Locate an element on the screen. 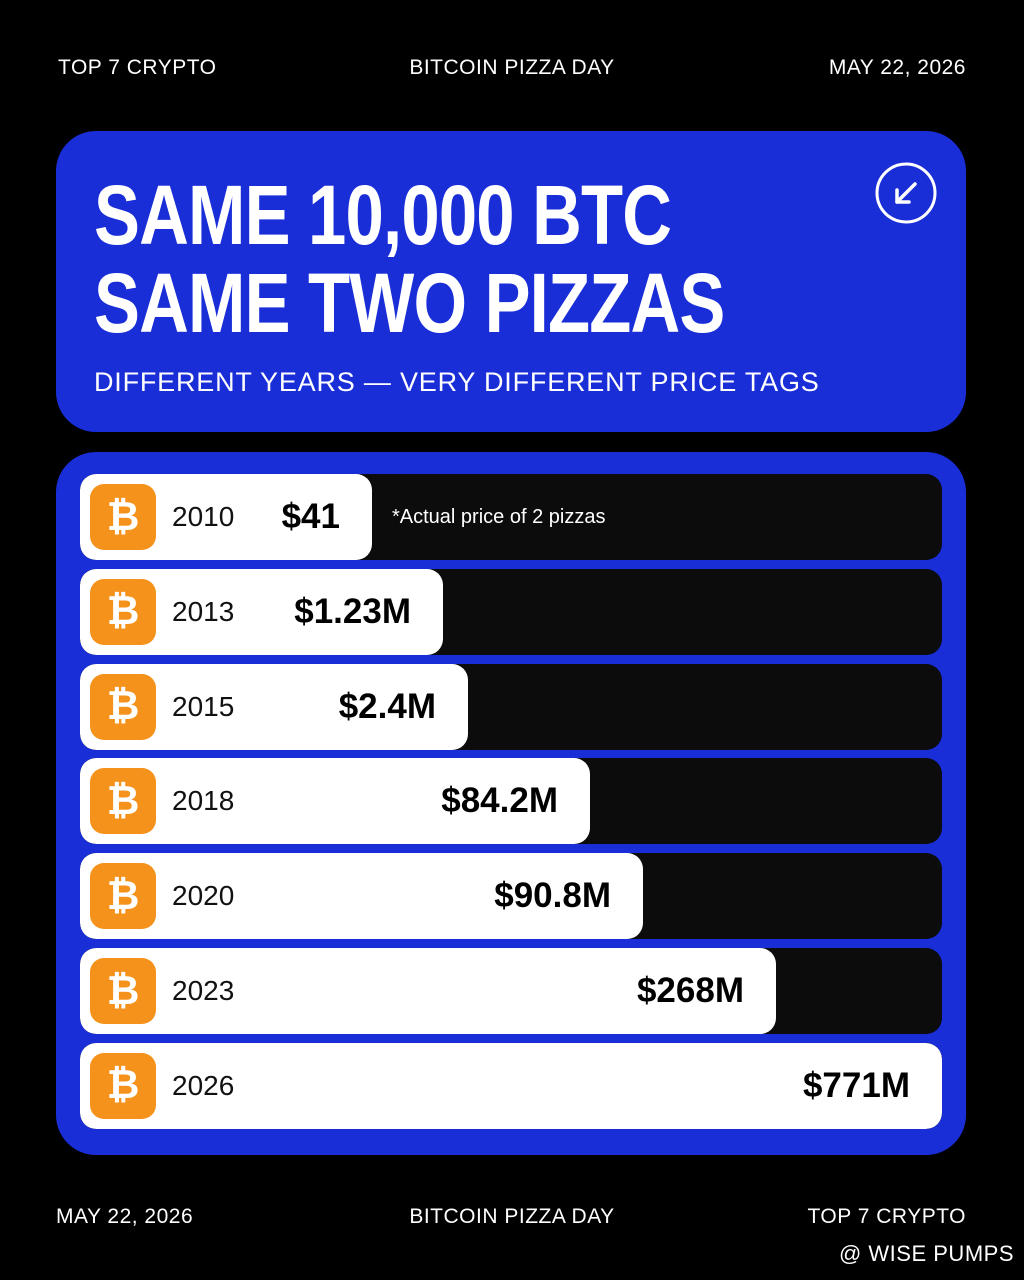 Image resolution: width=1024 pixels, height=1280 pixels. title-line: SAME 10,000 BTC is located at coordinates (383, 215).